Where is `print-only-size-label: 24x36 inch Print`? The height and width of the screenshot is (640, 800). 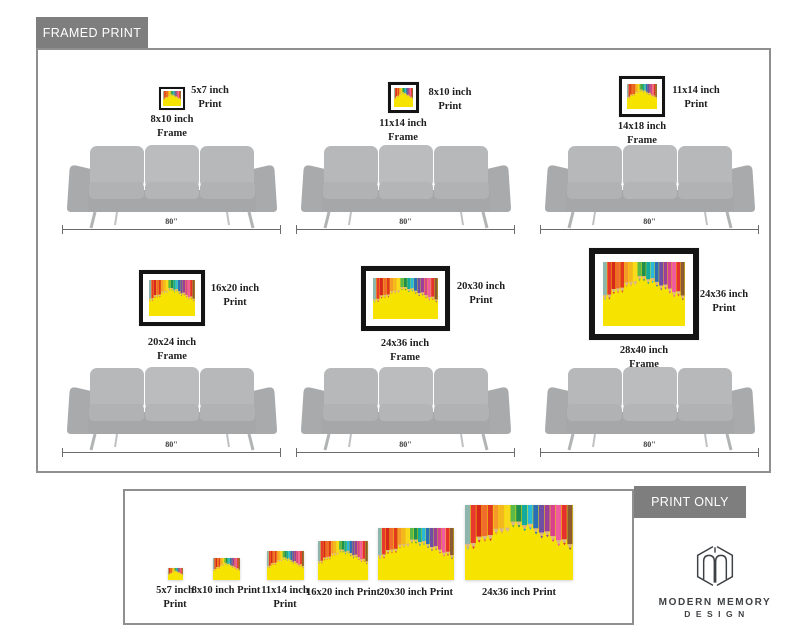 print-only-size-label: 24x36 inch Print is located at coordinates (519, 592).